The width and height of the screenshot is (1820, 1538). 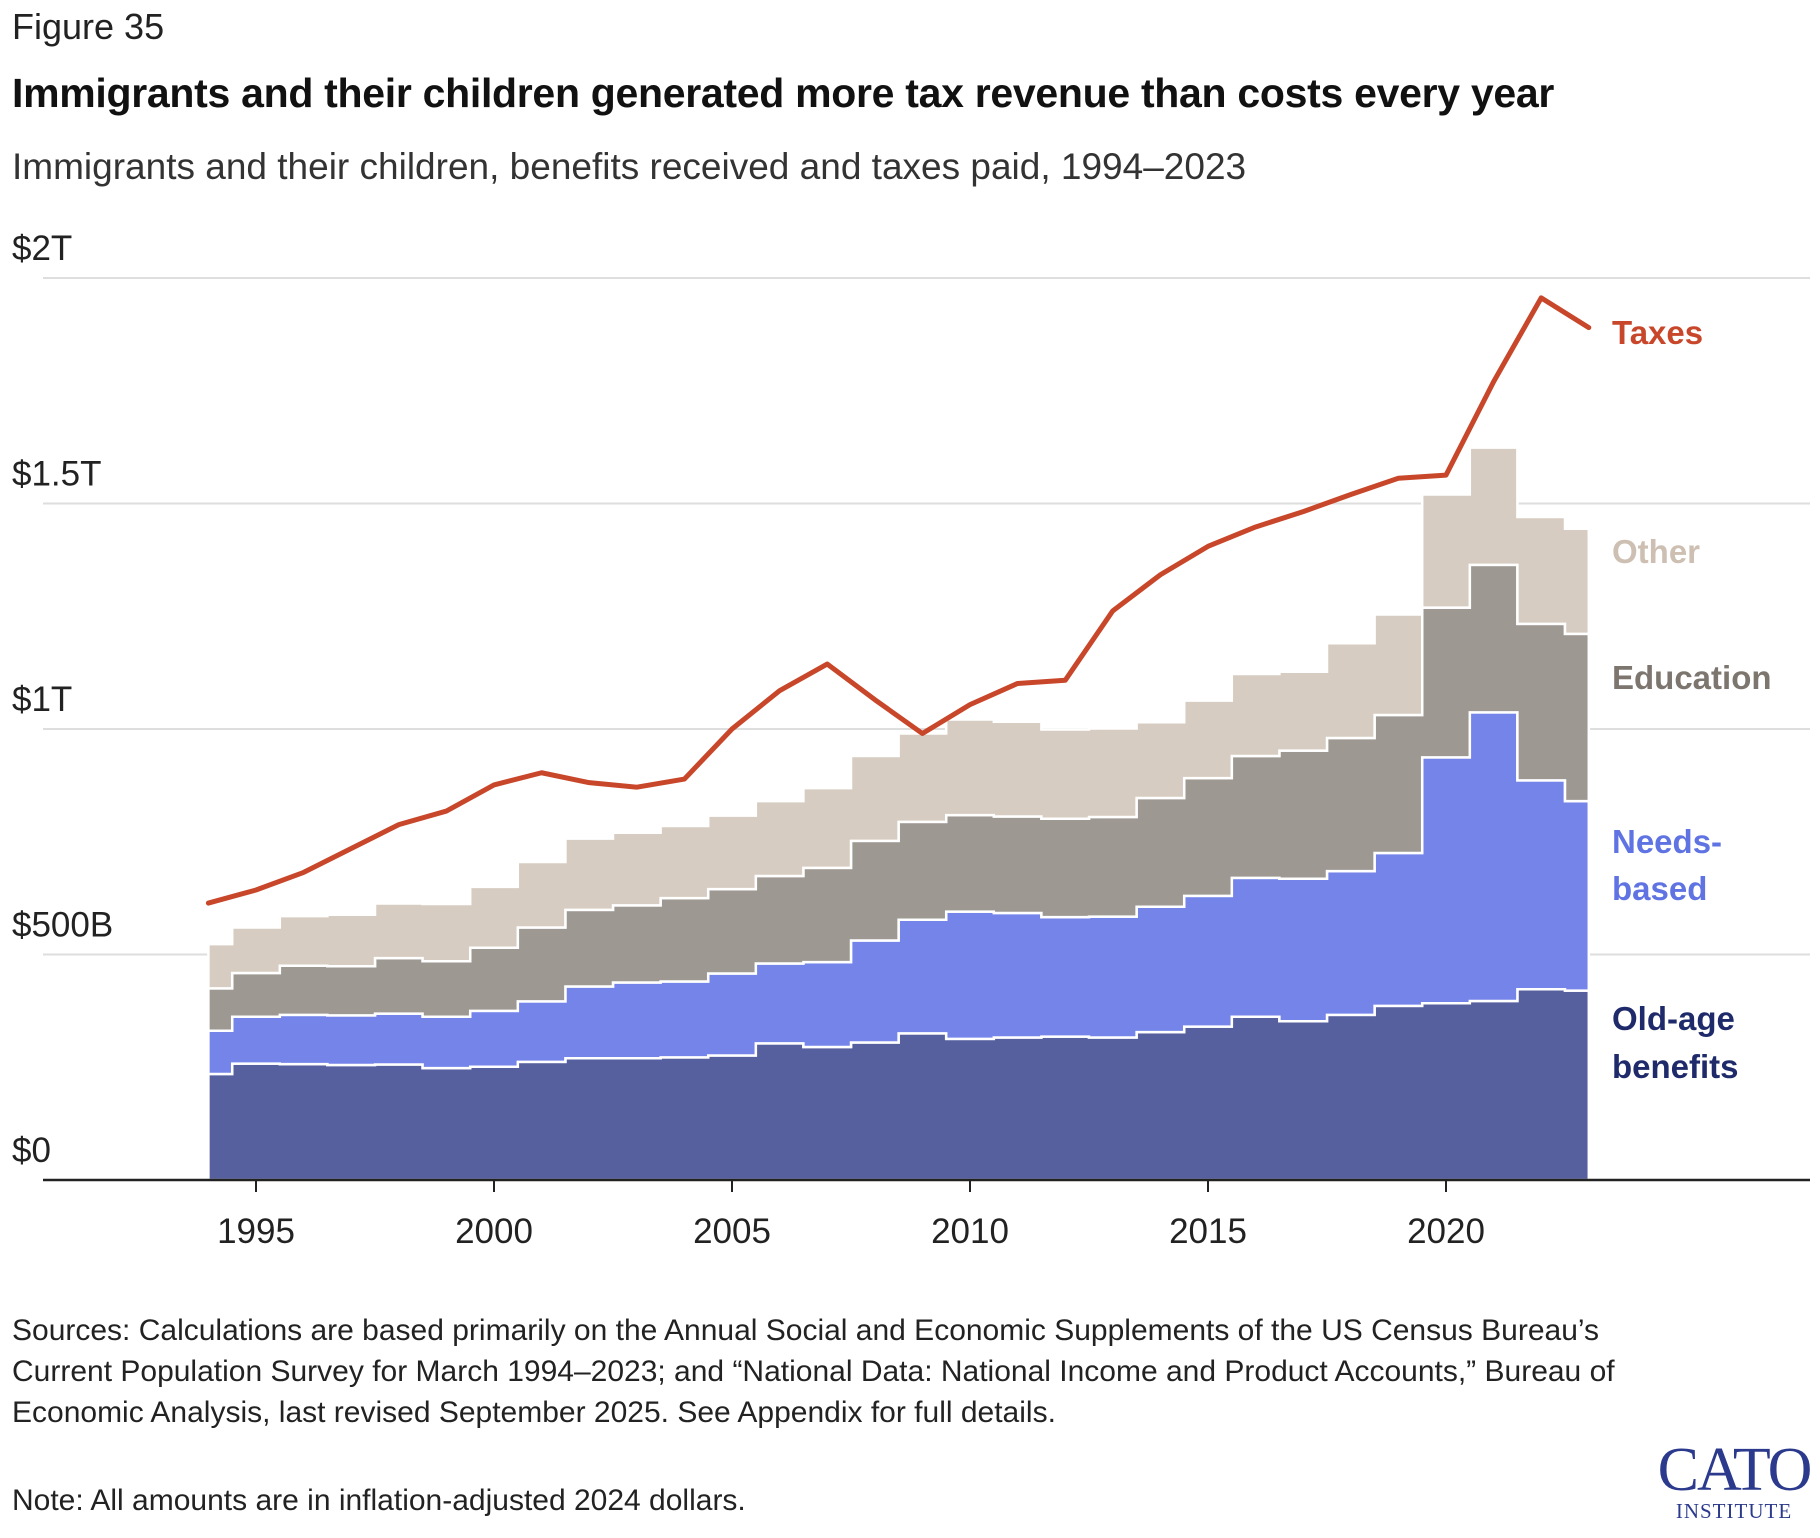 I want to click on y-tick-label: $500B, so click(x=62, y=925).